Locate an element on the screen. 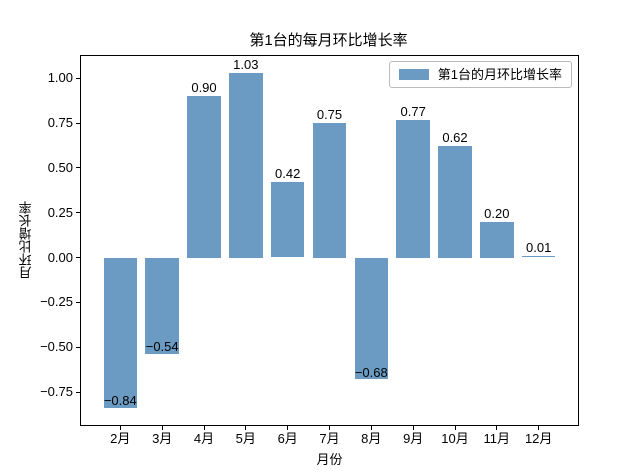 Image resolution: width=640 pixels, height=476 pixels. y-axis-label: 月环比增长率 is located at coordinates (26, 240).